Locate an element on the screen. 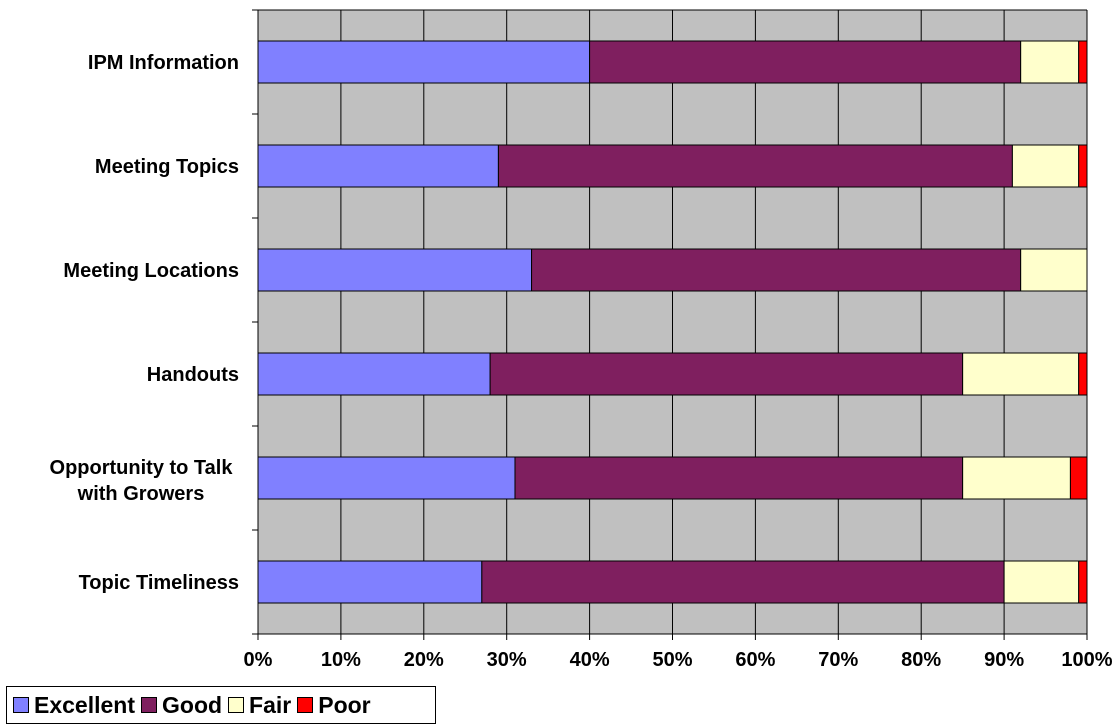 This screenshot has height=727, width=1120. x-tick-label: 70% is located at coordinates (838, 660).